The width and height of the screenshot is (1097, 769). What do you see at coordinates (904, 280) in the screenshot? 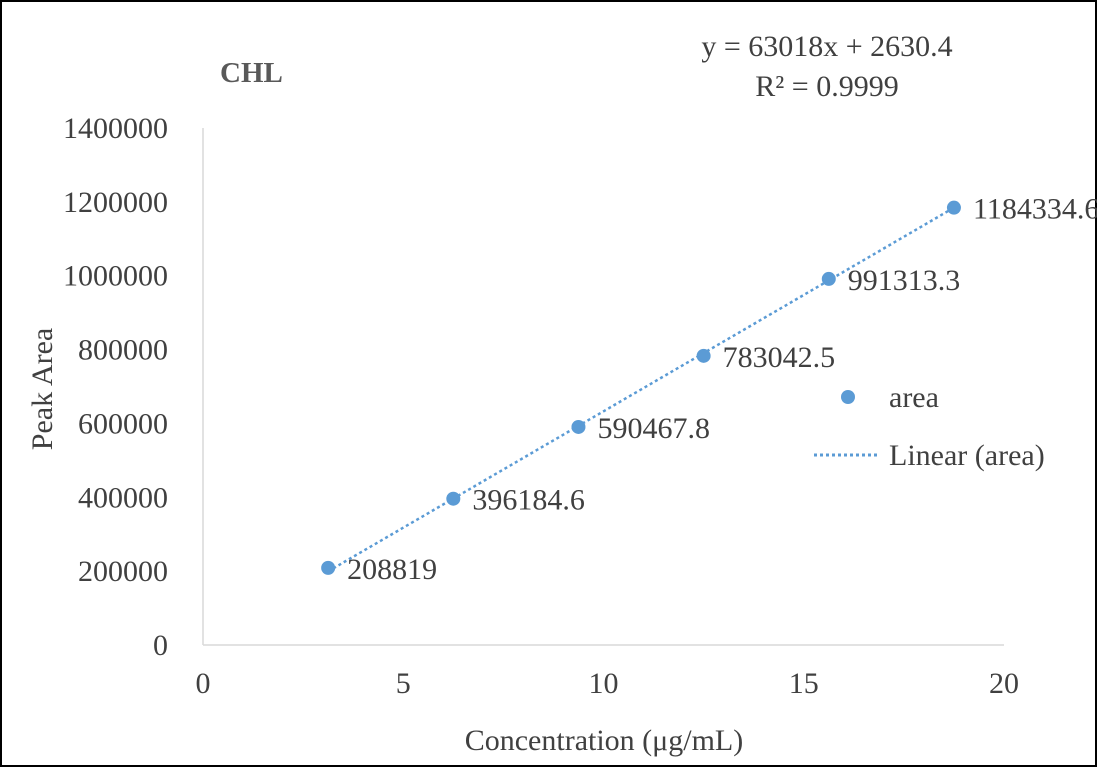
I see `data-label: 991313.3` at bounding box center [904, 280].